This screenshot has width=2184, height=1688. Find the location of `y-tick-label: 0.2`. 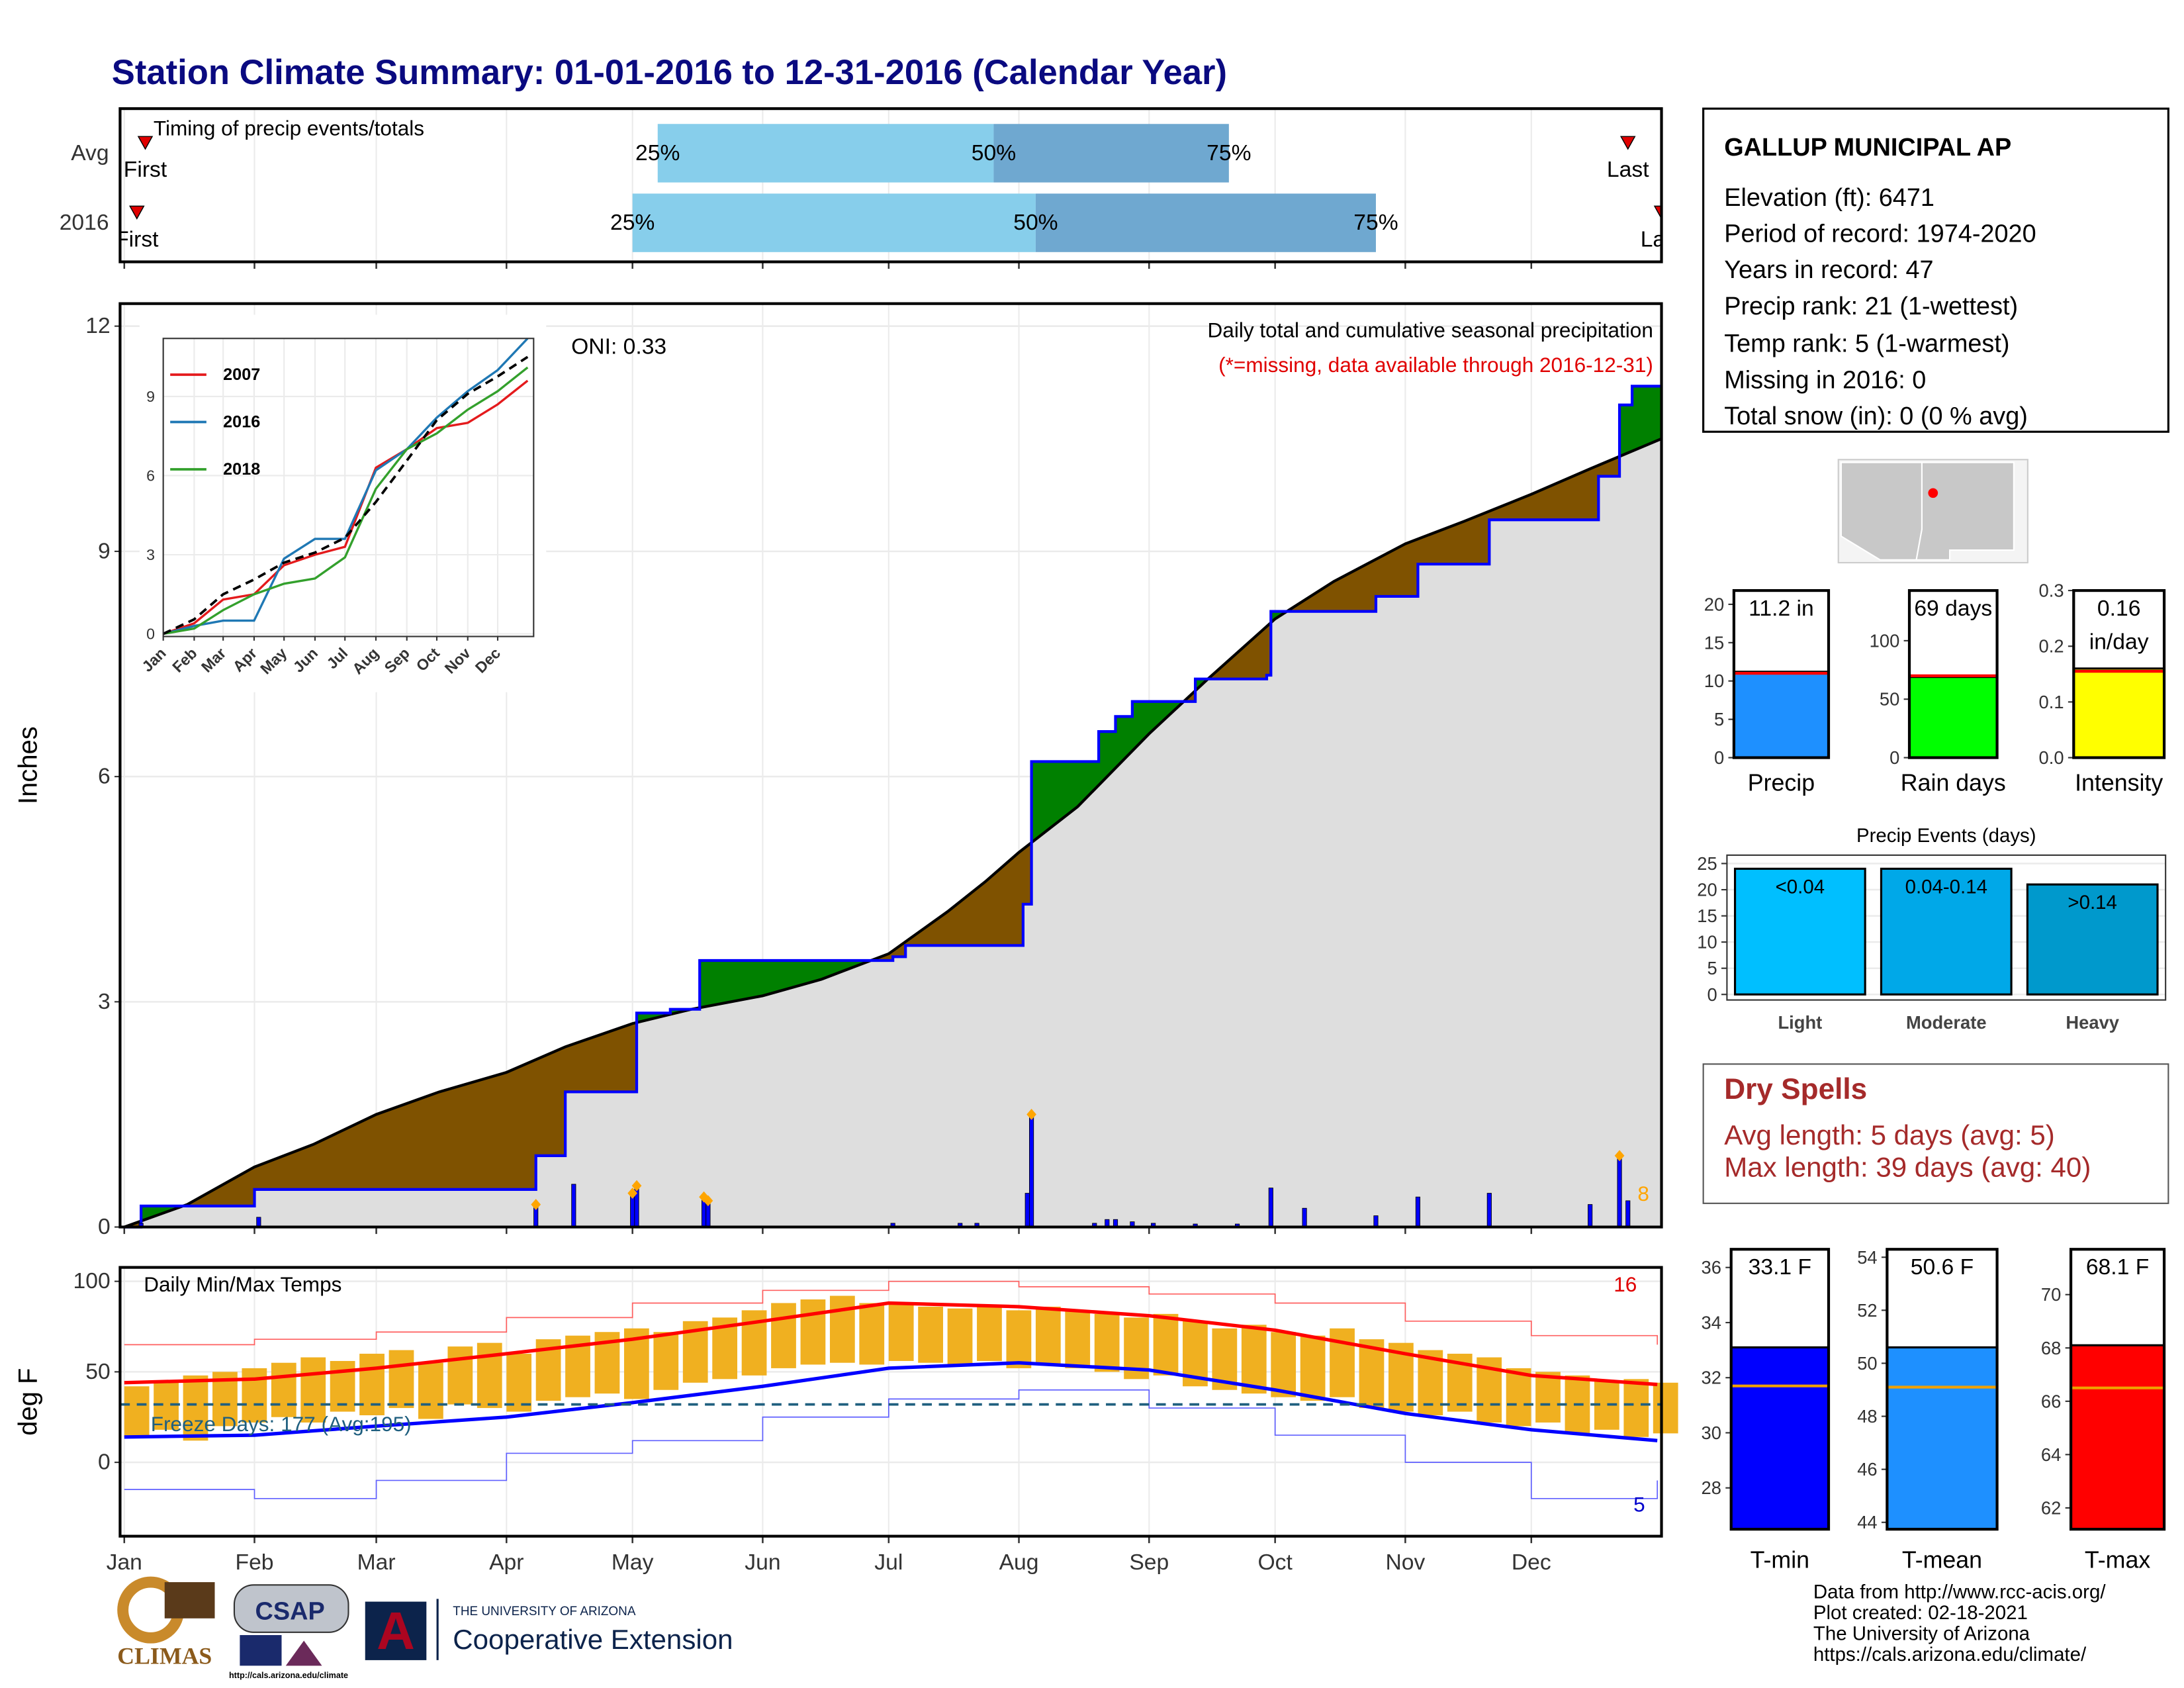

y-tick-label: 0.2 is located at coordinates (2051, 646).